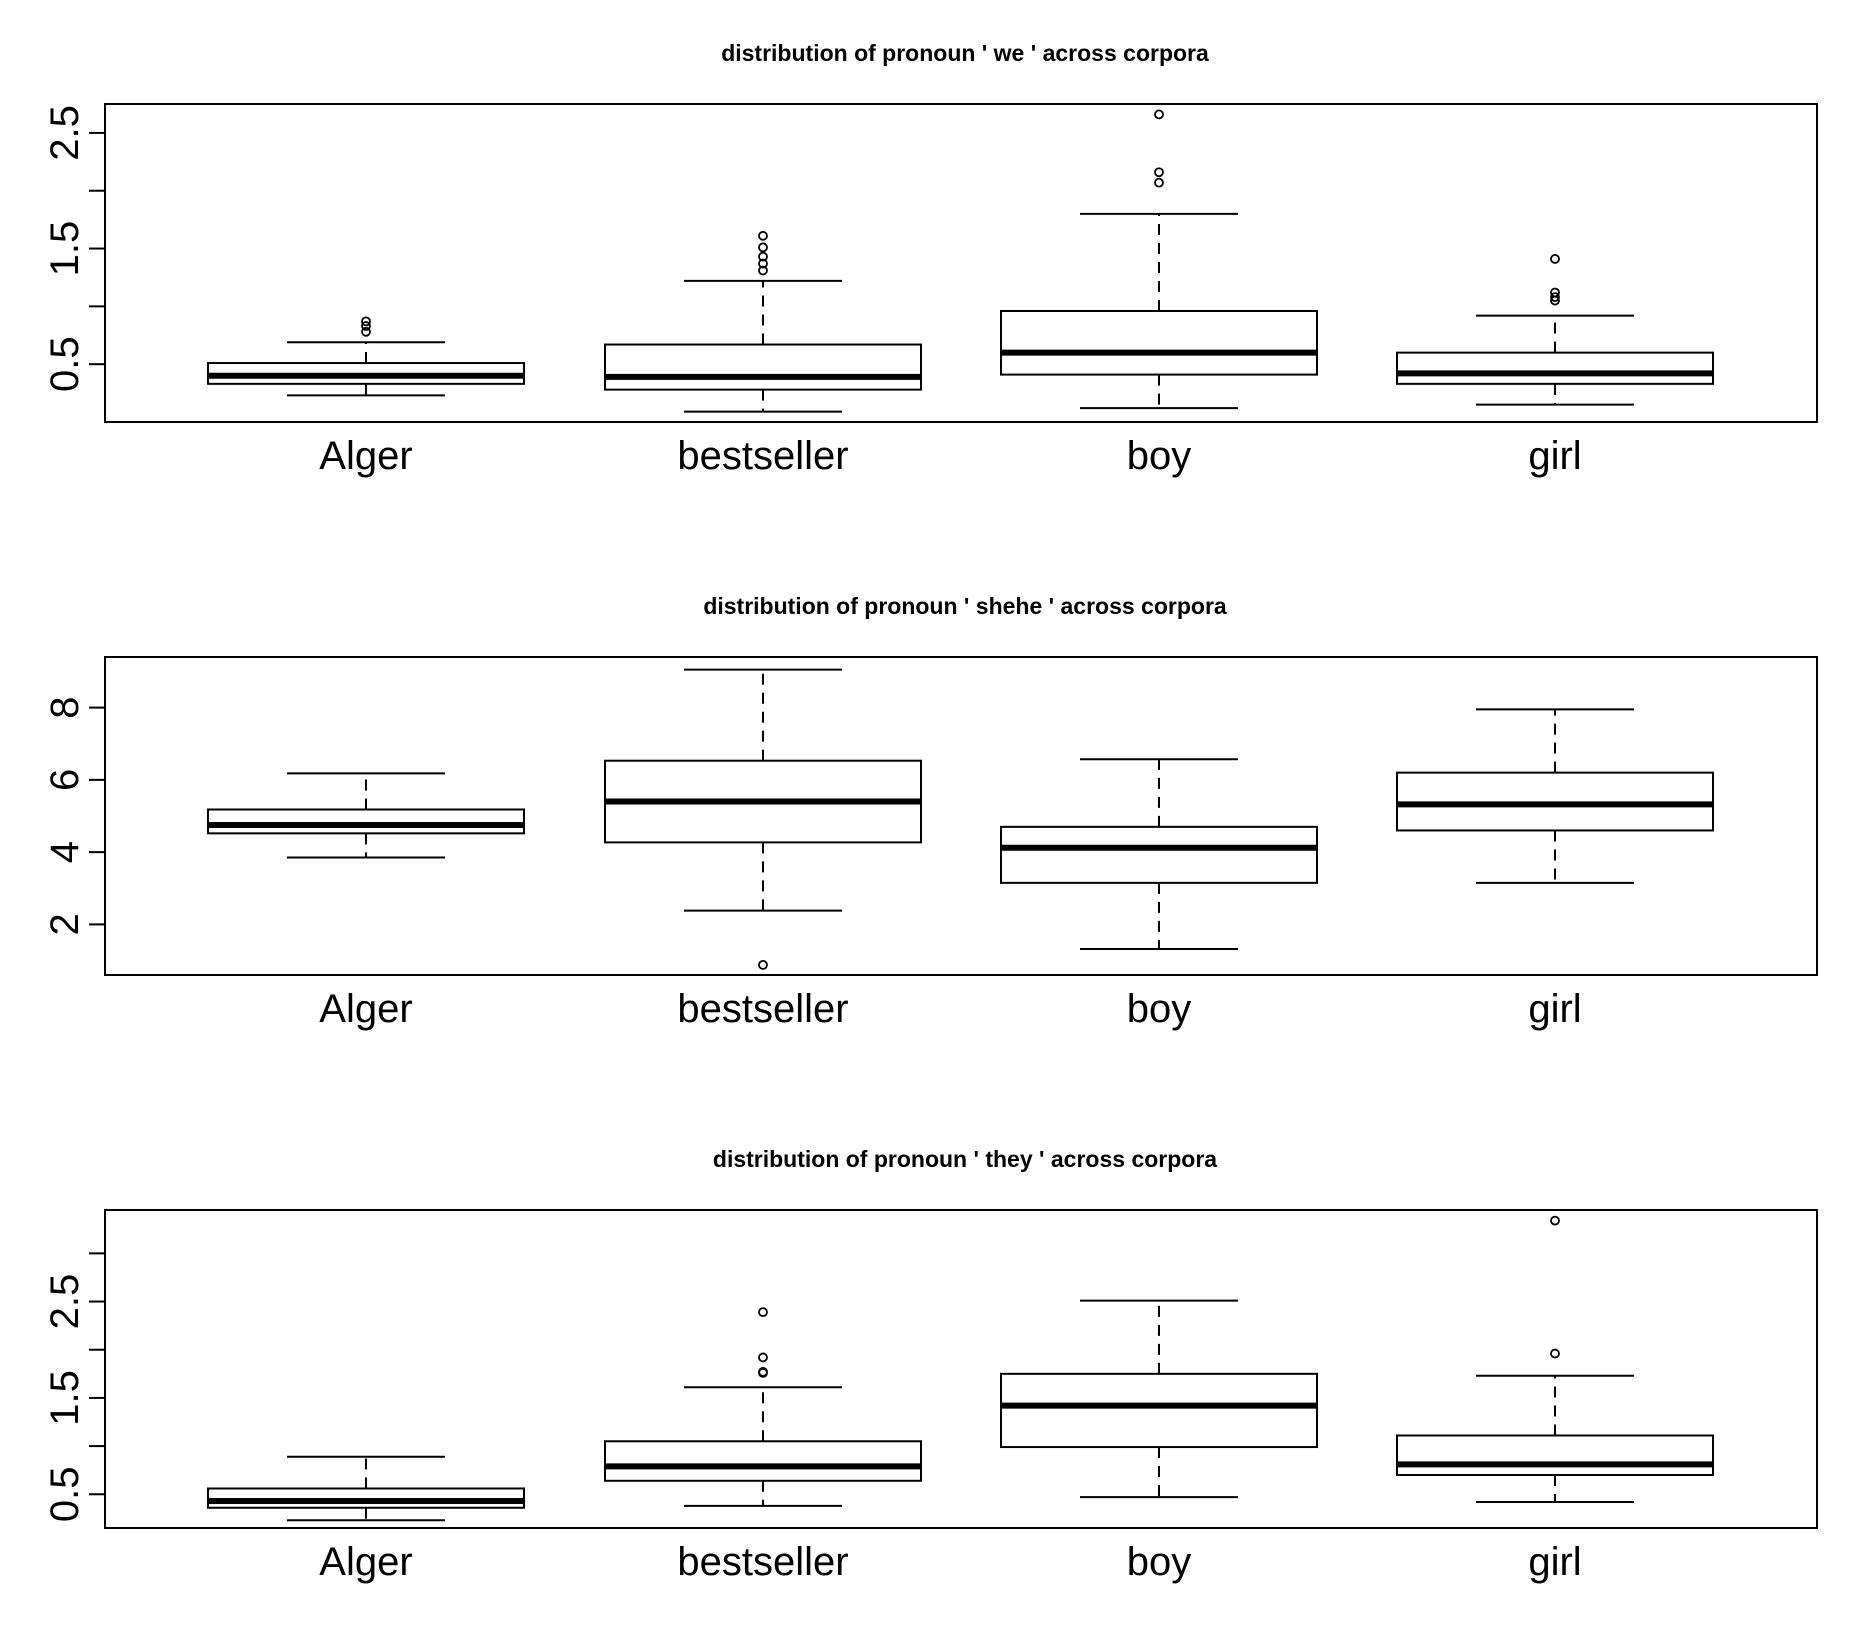  I want to click on y-tick-label: 6, so click(65, 780).